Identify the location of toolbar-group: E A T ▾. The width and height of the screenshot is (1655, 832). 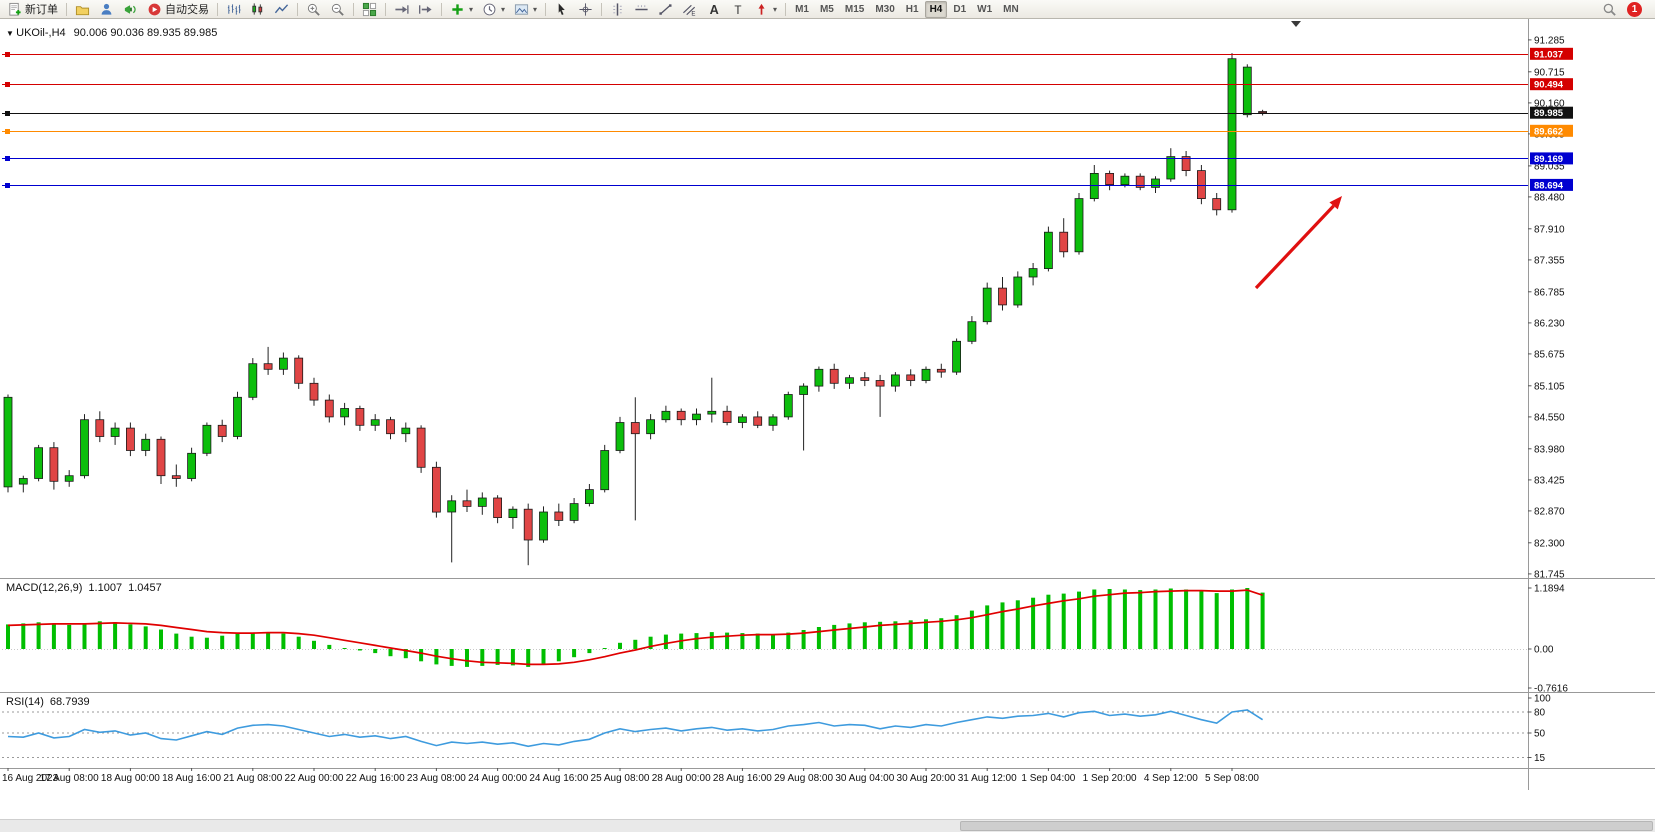
(693, 9).